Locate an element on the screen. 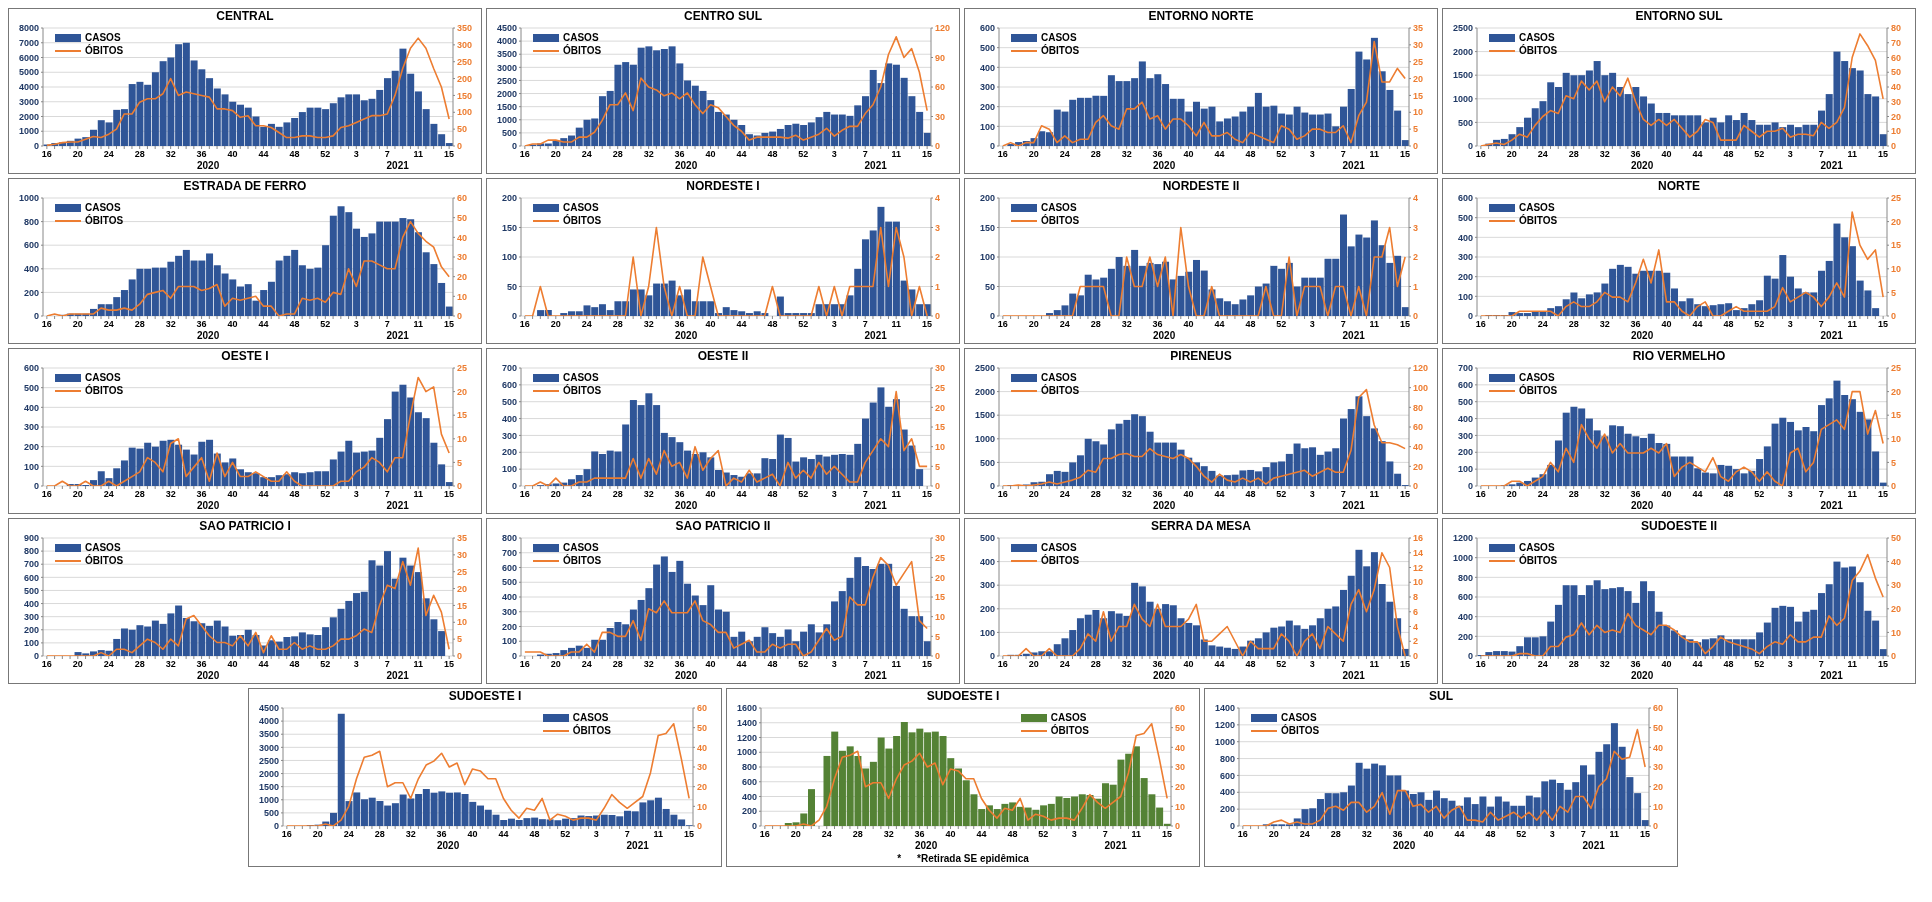 The width and height of the screenshot is (1932, 902). y2-tick-label: 5 is located at coordinates (1894, 292).